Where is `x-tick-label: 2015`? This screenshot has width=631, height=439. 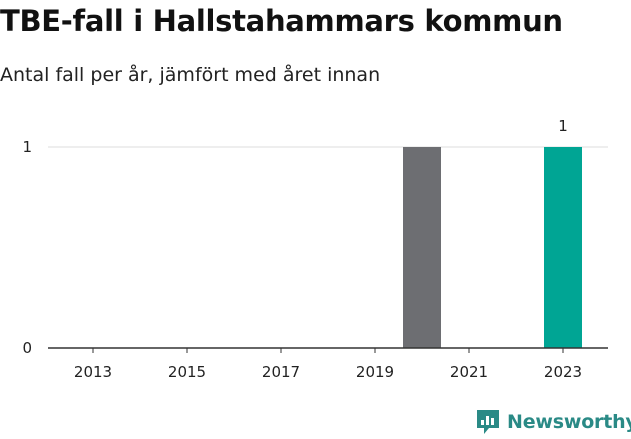
x-tick-label: 2015 is located at coordinates (187, 372).